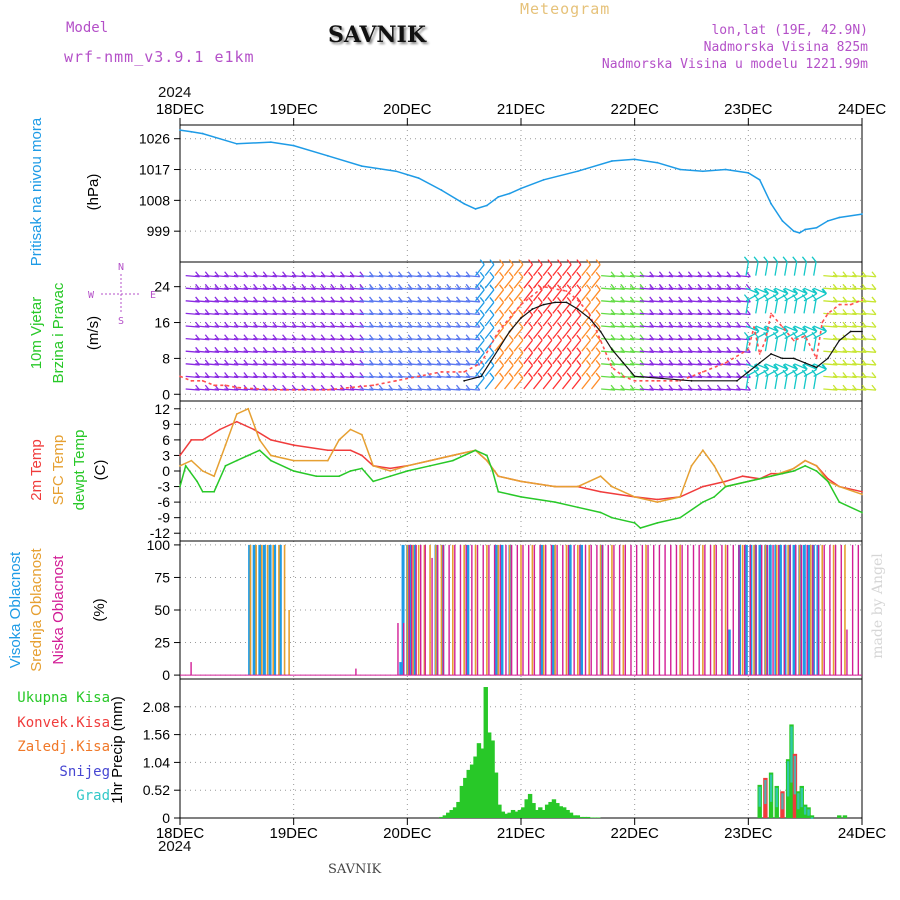  Describe the element at coordinates (788, 779) in the screenshot. I see `precip-grad-bar` at that location.